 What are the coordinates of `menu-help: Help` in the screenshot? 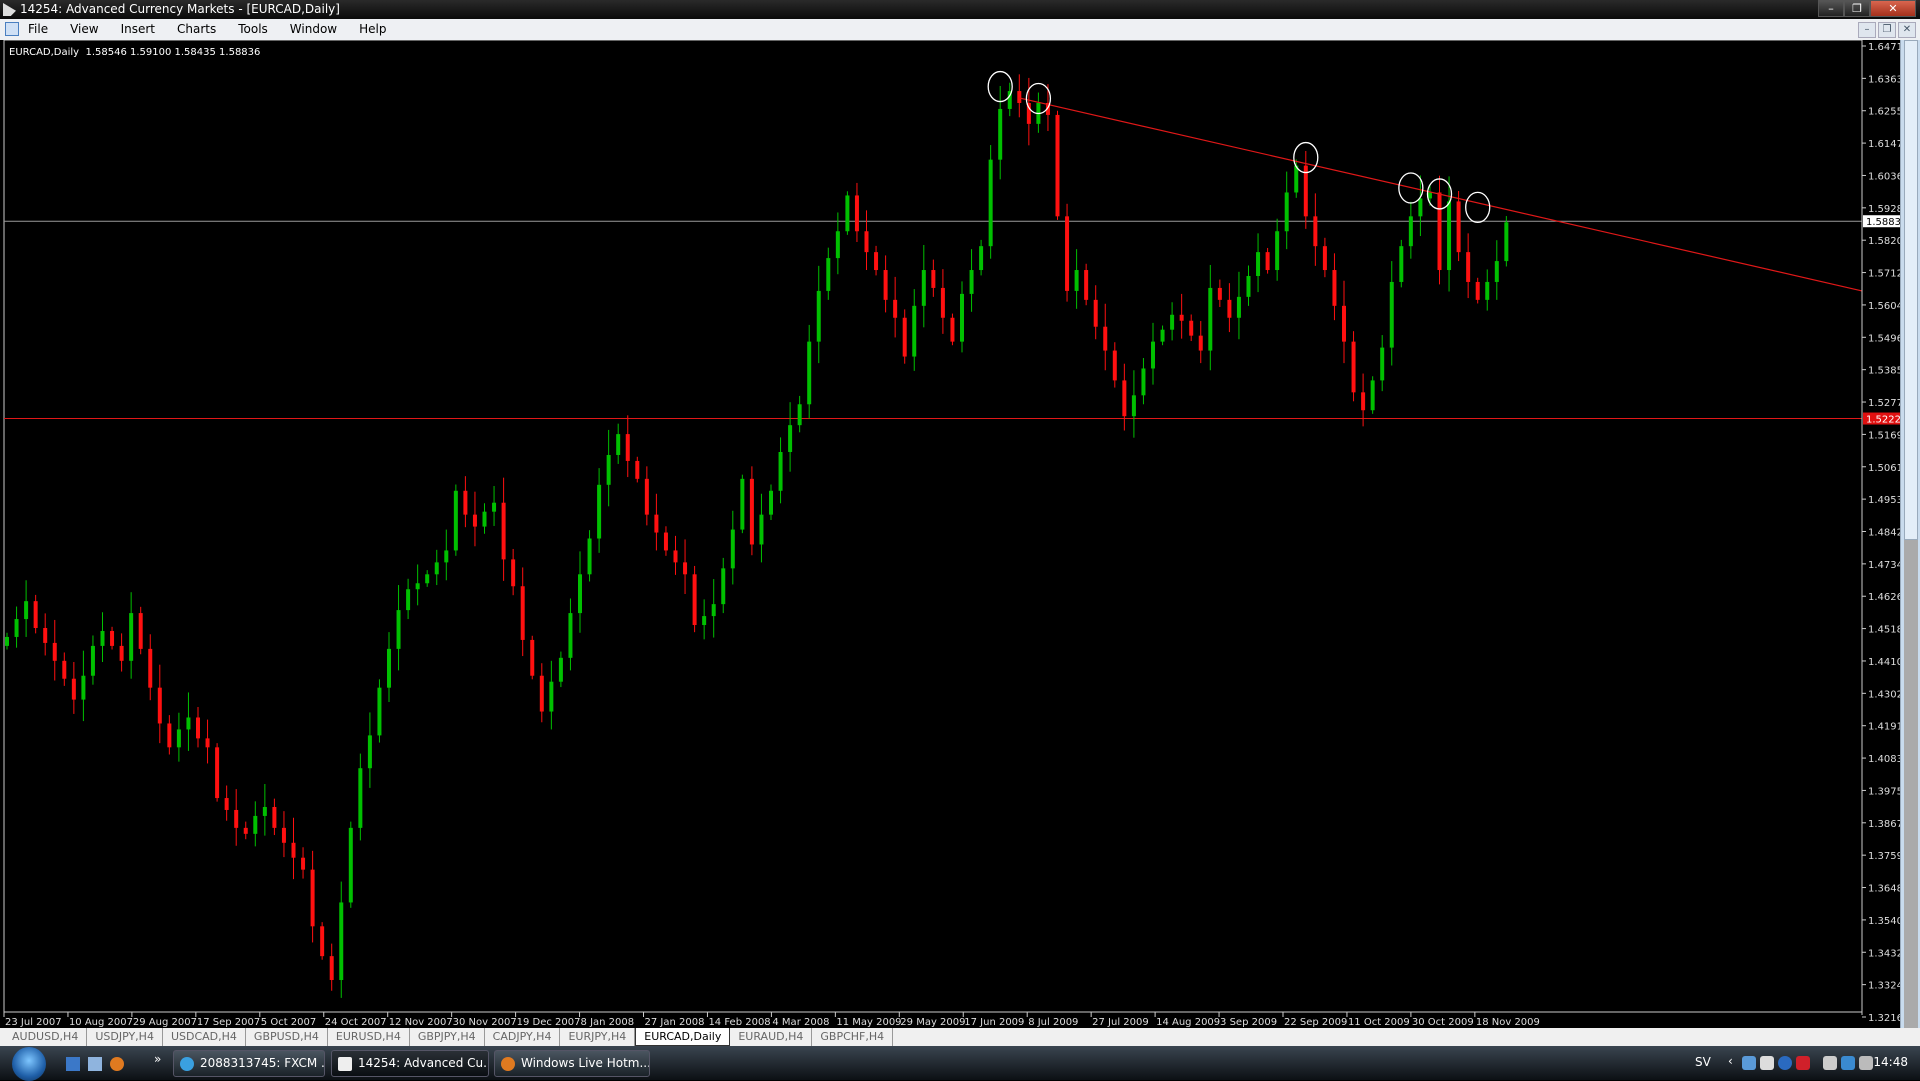 It's located at (373, 29).